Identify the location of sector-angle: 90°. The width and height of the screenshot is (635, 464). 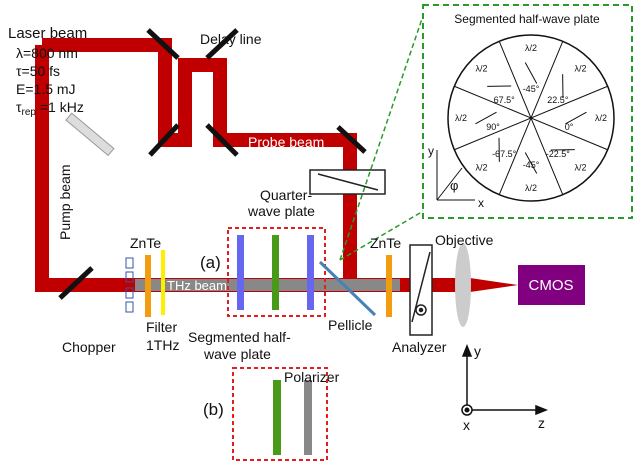
(493, 127).